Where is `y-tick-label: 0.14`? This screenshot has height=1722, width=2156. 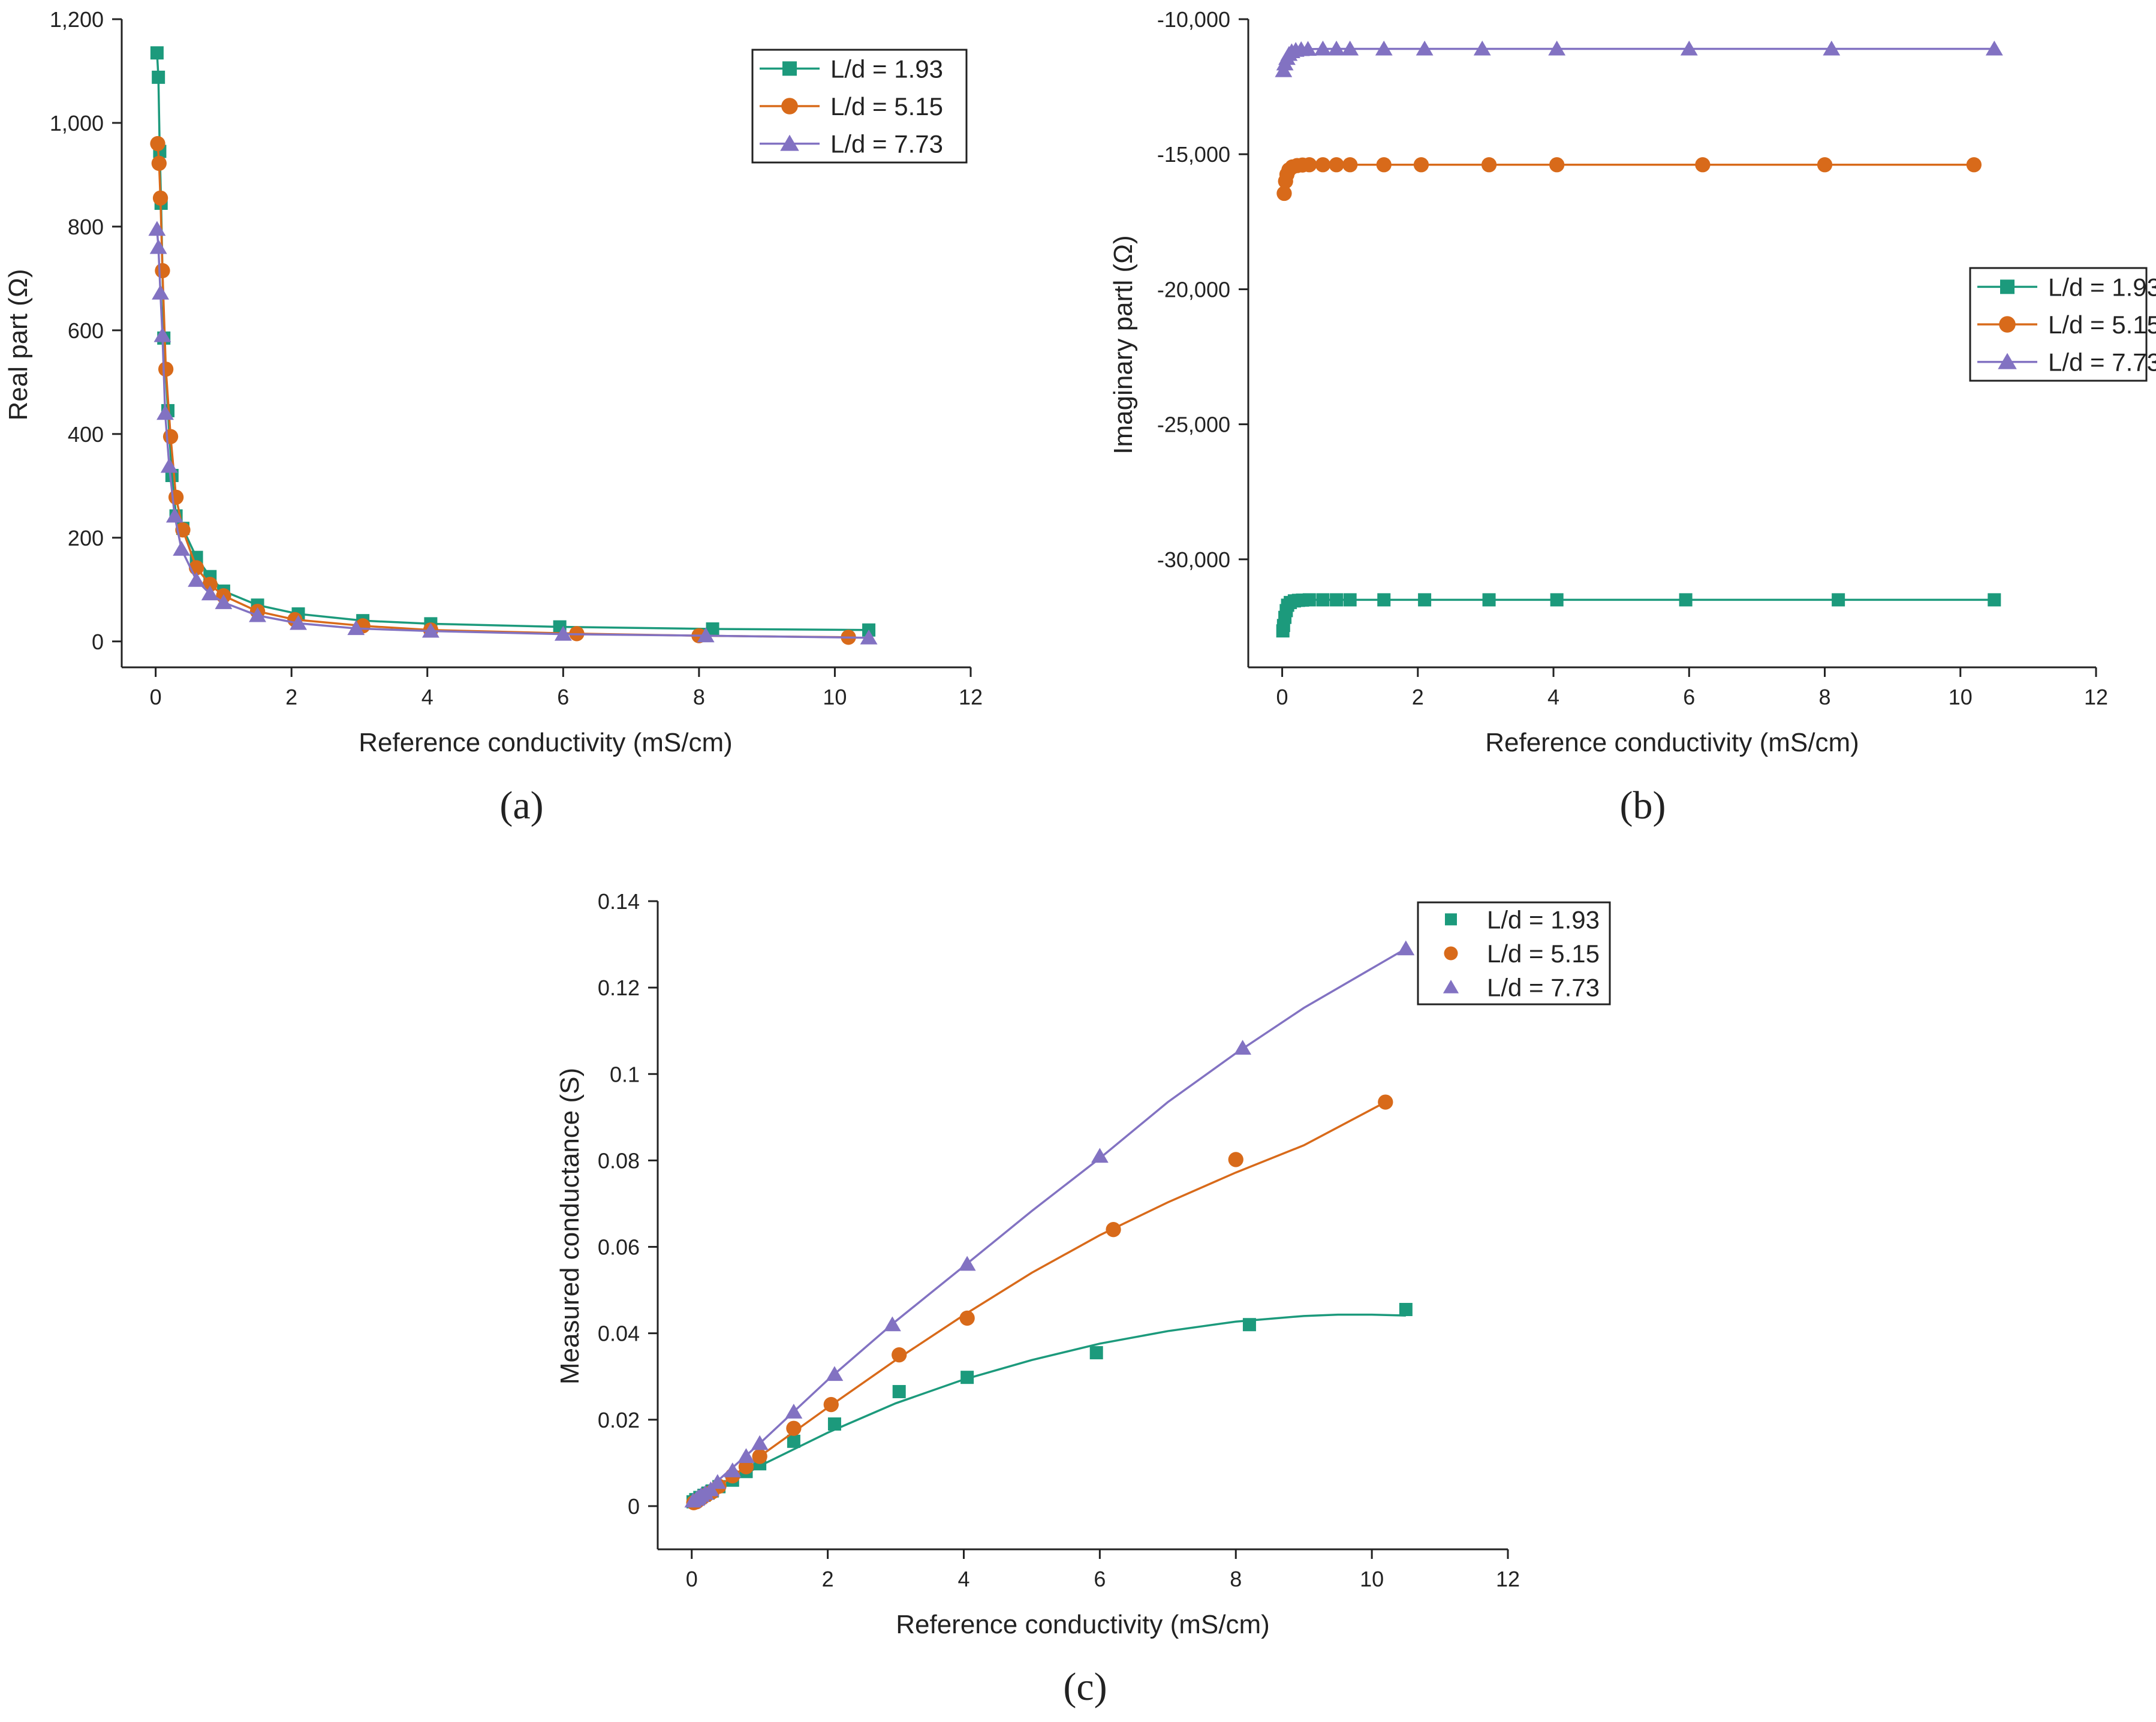
y-tick-label: 0.14 is located at coordinates (619, 902).